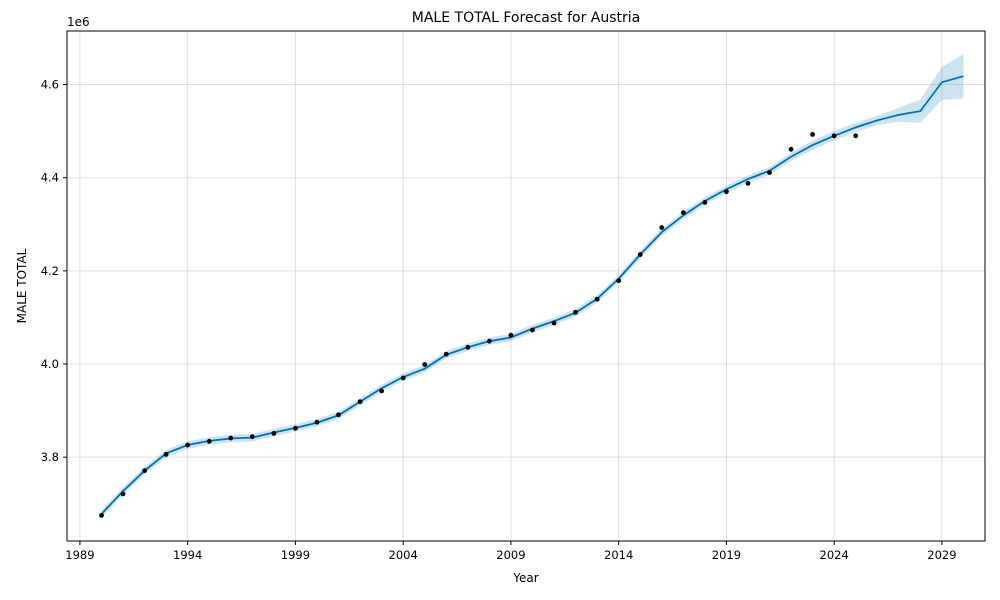 Image resolution: width=1000 pixels, height=600 pixels. I want to click on x-tick-label: 1989, so click(79, 555).